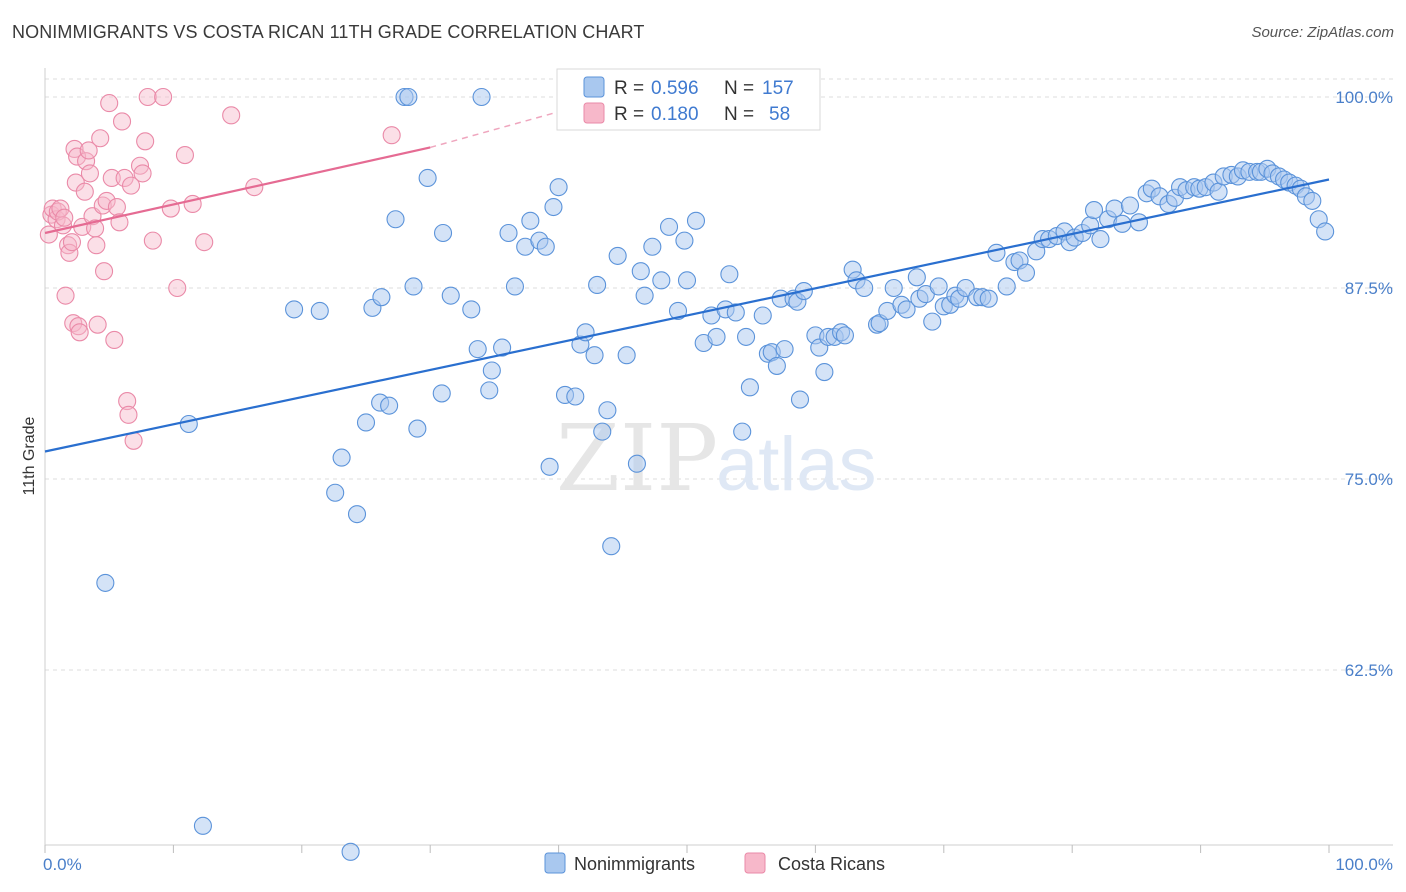 The image size is (1406, 892). I want to click on chart-source: Source: ZipAtlas.com, so click(1322, 32).